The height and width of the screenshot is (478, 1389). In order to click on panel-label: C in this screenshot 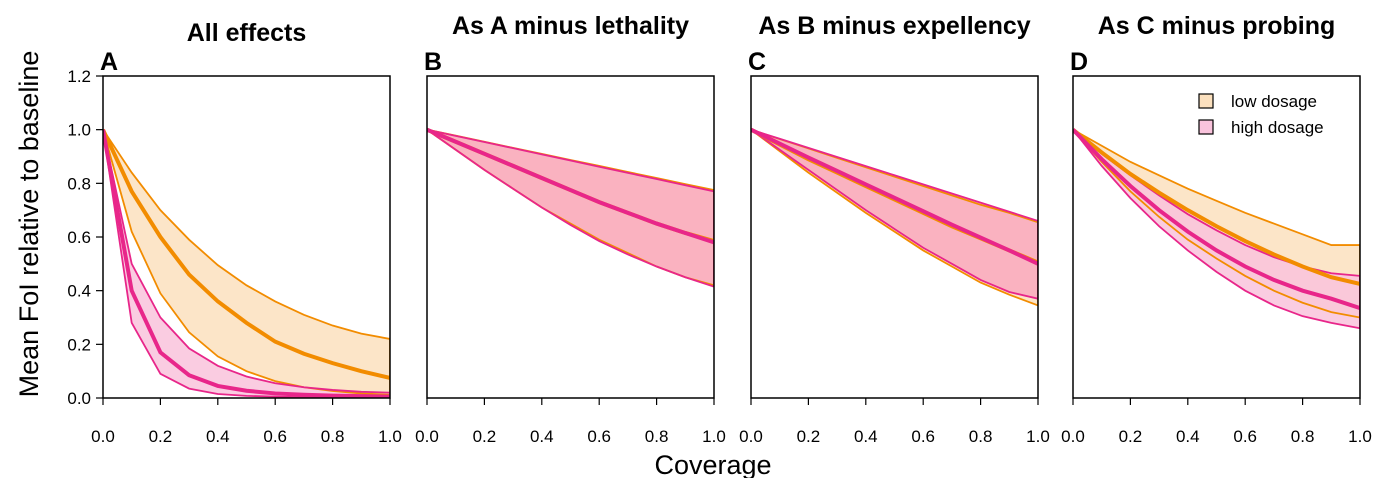, I will do `click(757, 62)`.